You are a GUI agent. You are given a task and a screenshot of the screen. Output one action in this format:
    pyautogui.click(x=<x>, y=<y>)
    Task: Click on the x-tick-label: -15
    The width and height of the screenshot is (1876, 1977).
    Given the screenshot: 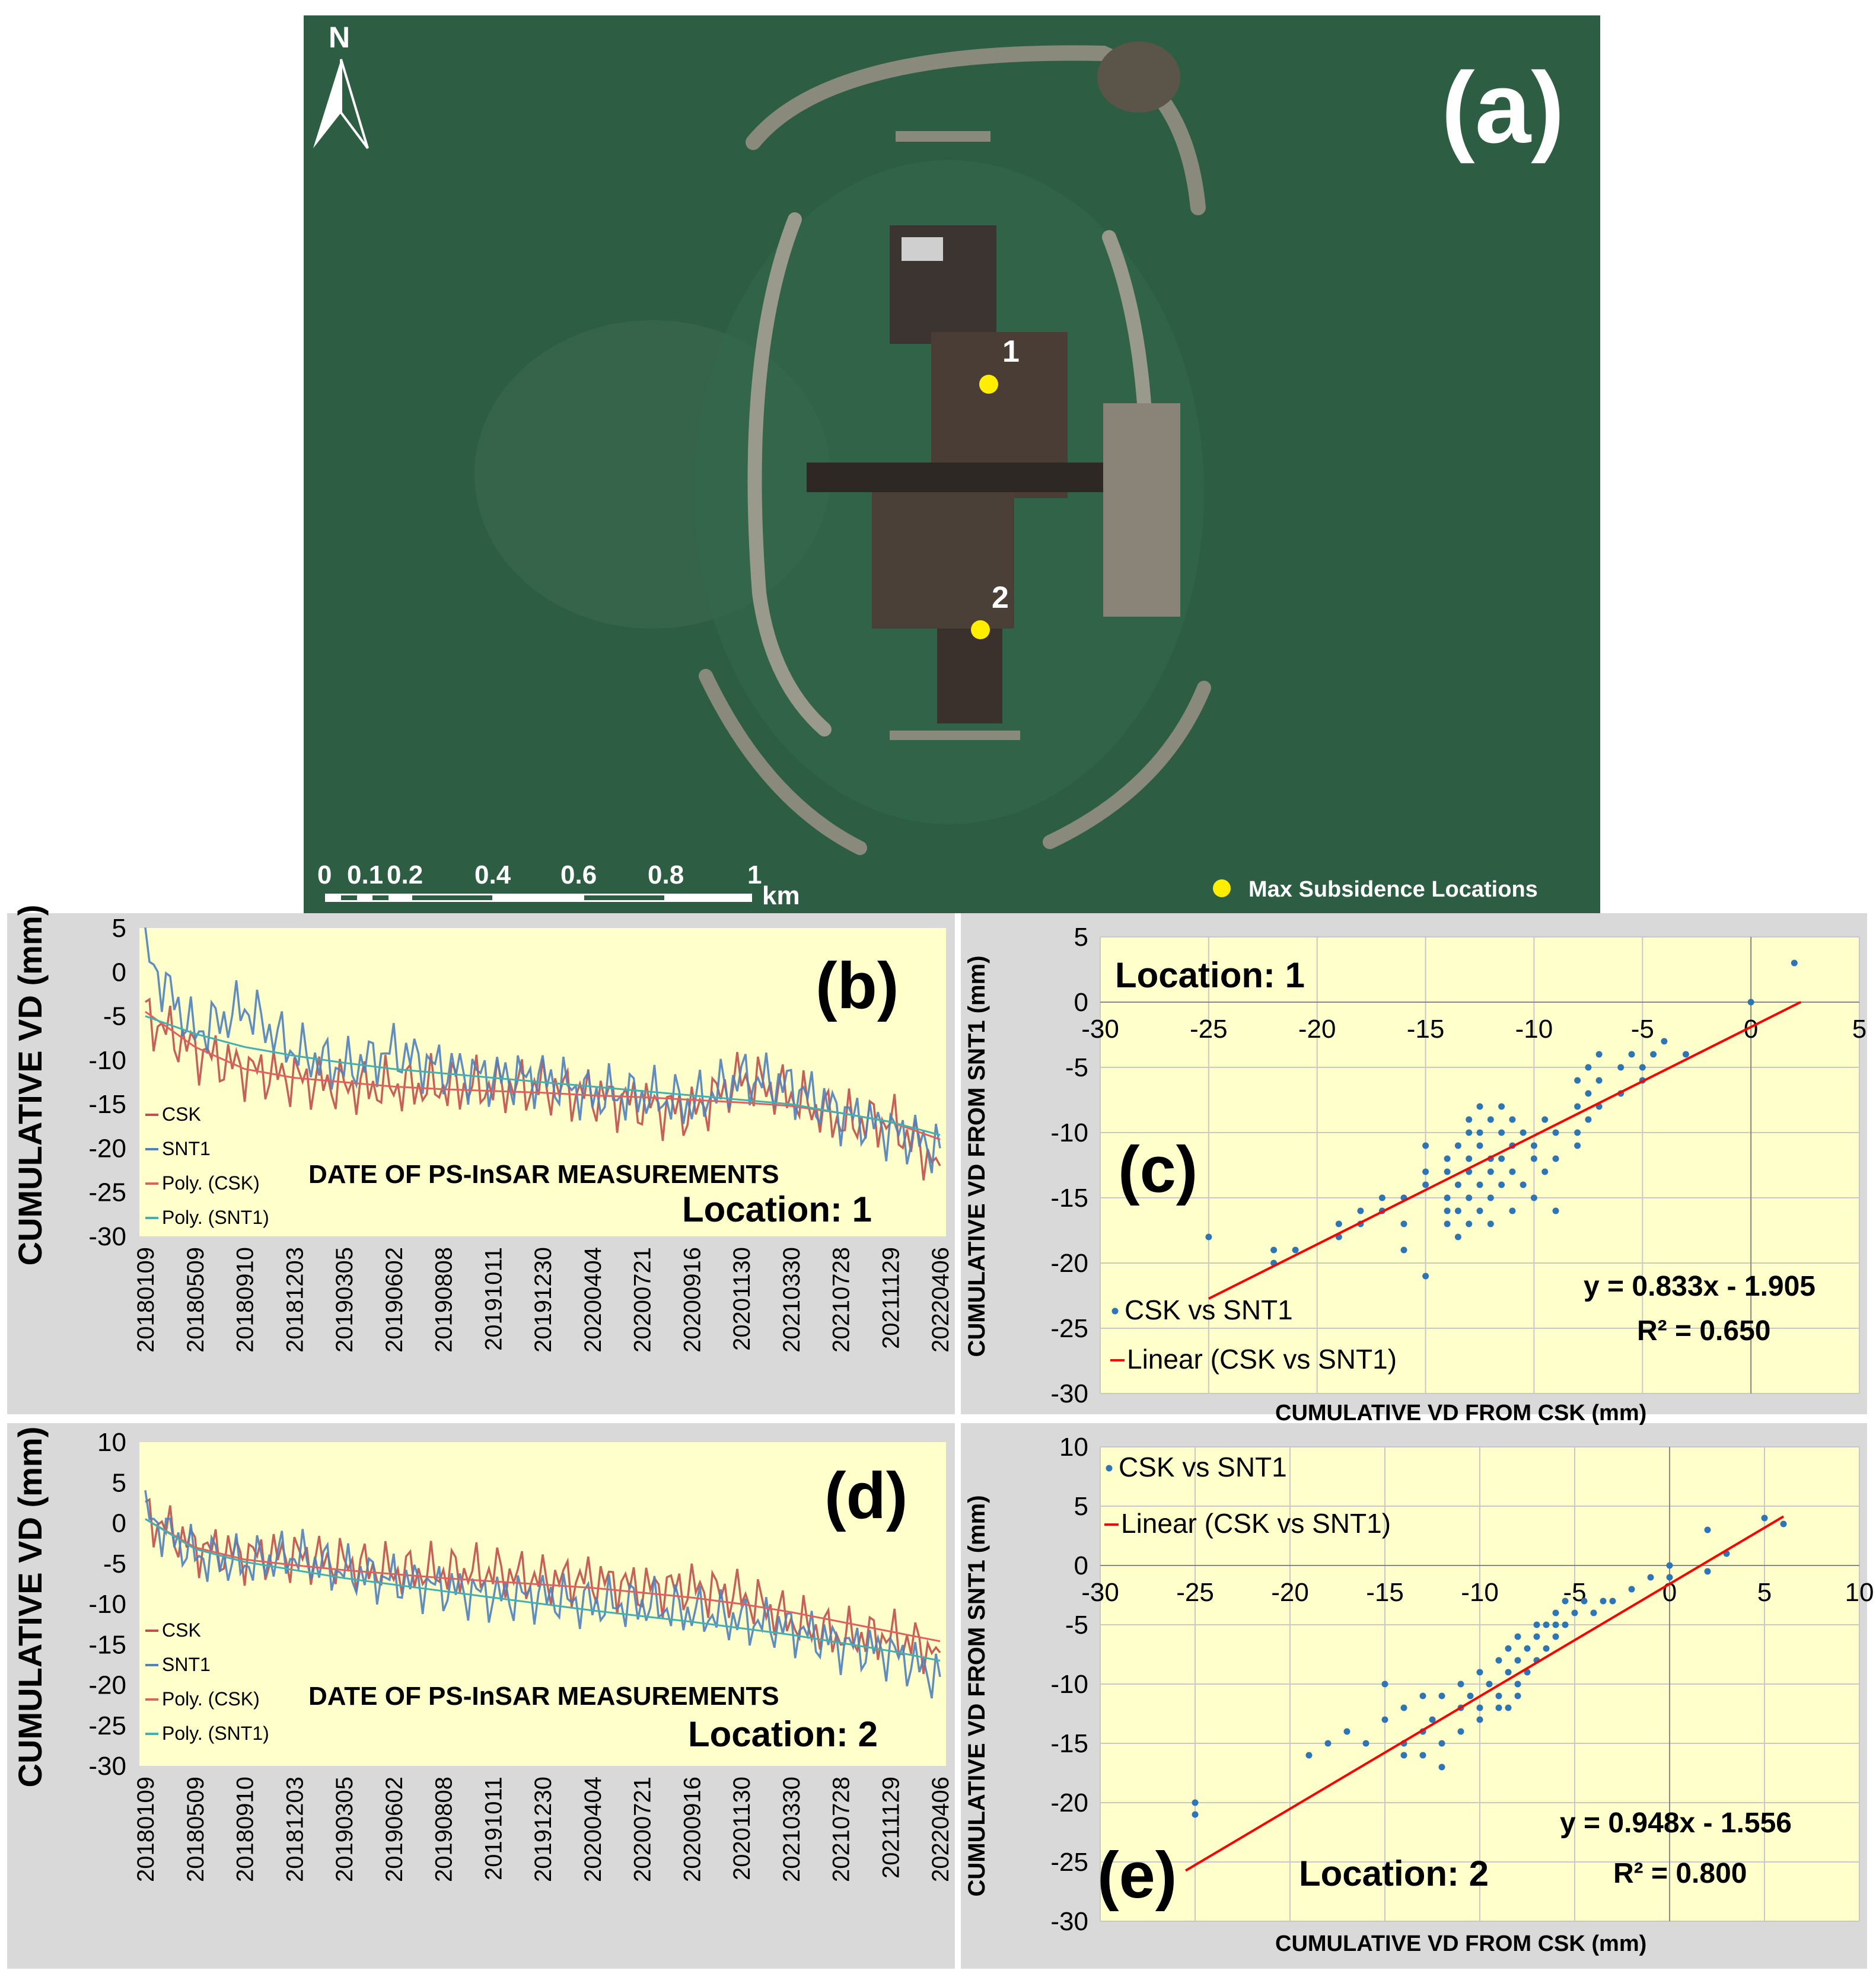 What is the action you would take?
    pyautogui.click(x=1385, y=1592)
    